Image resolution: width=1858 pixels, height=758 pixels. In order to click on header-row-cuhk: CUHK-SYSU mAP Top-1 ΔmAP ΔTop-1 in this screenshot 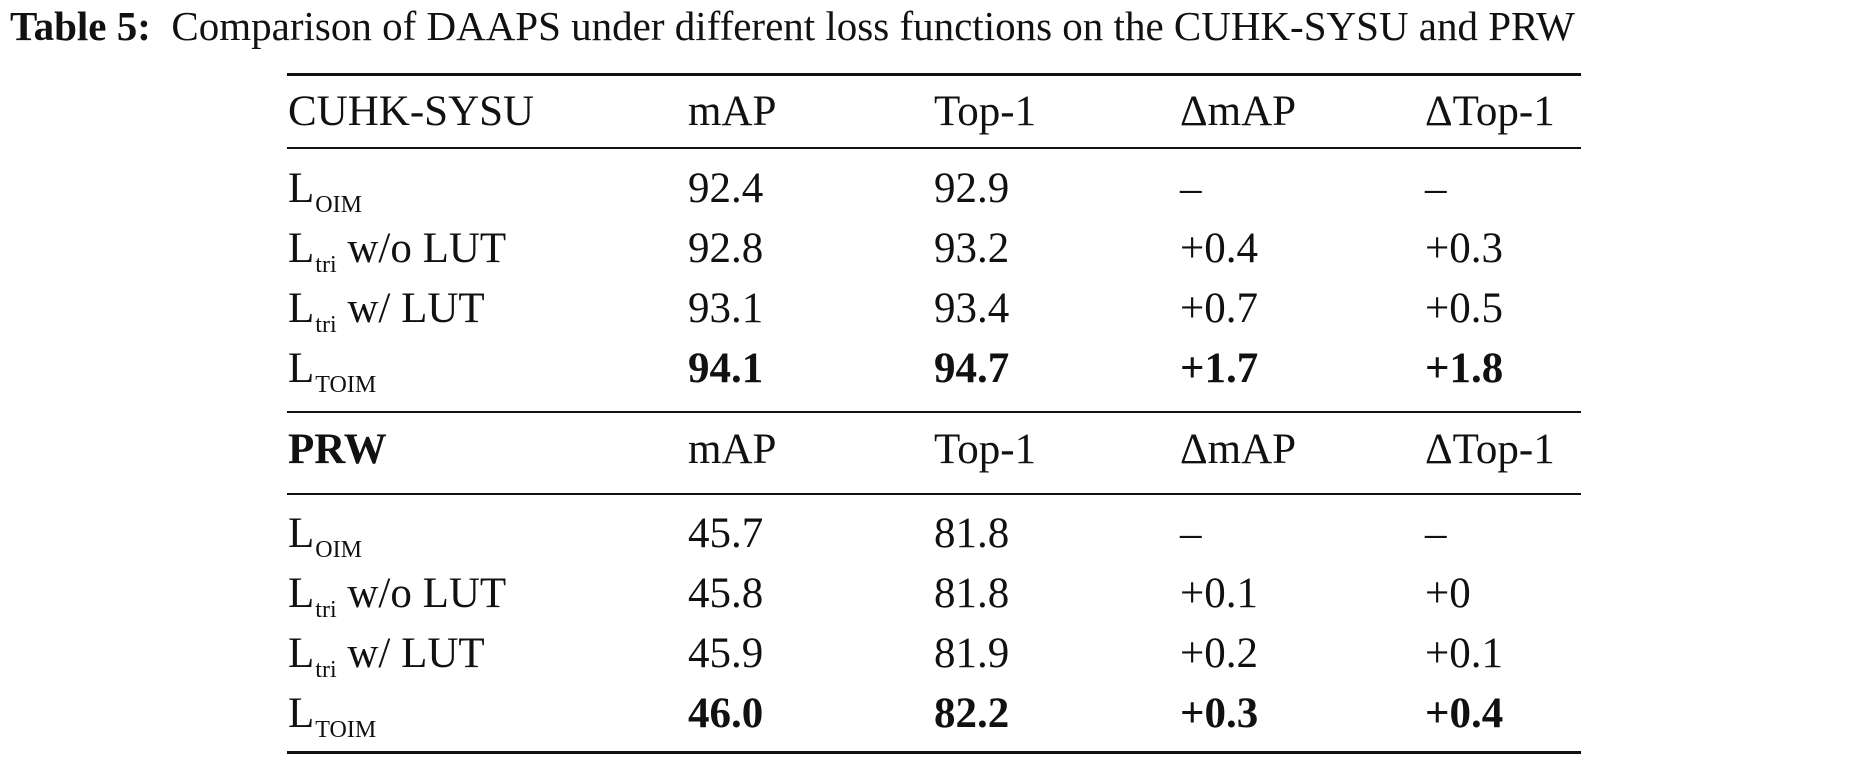, I will do `click(929, 112)`.